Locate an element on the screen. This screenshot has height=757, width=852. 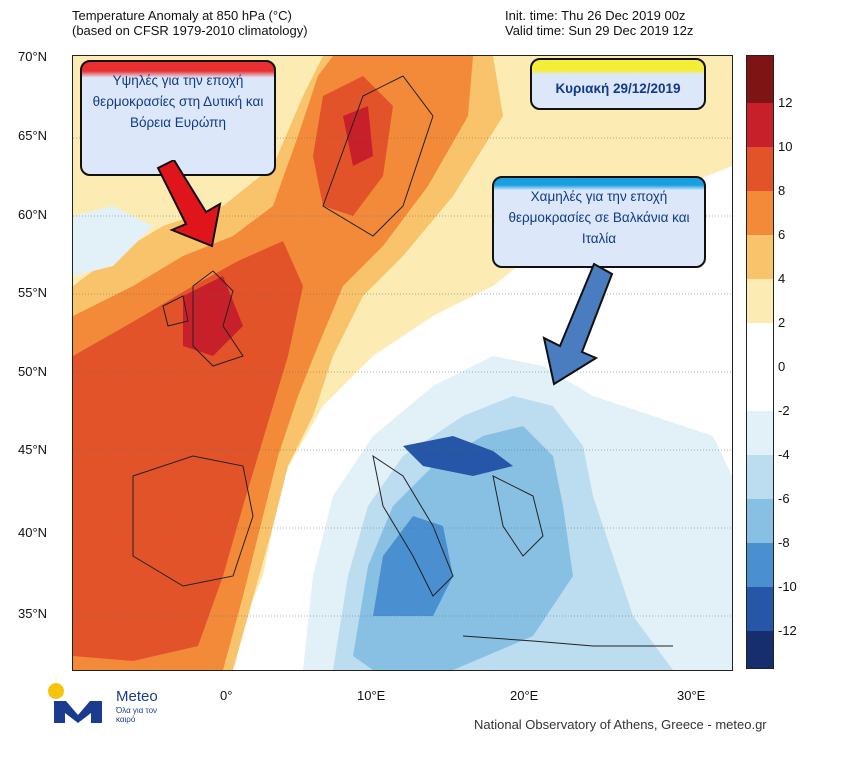
lat-label-35: 35°N is located at coordinates (33, 613).